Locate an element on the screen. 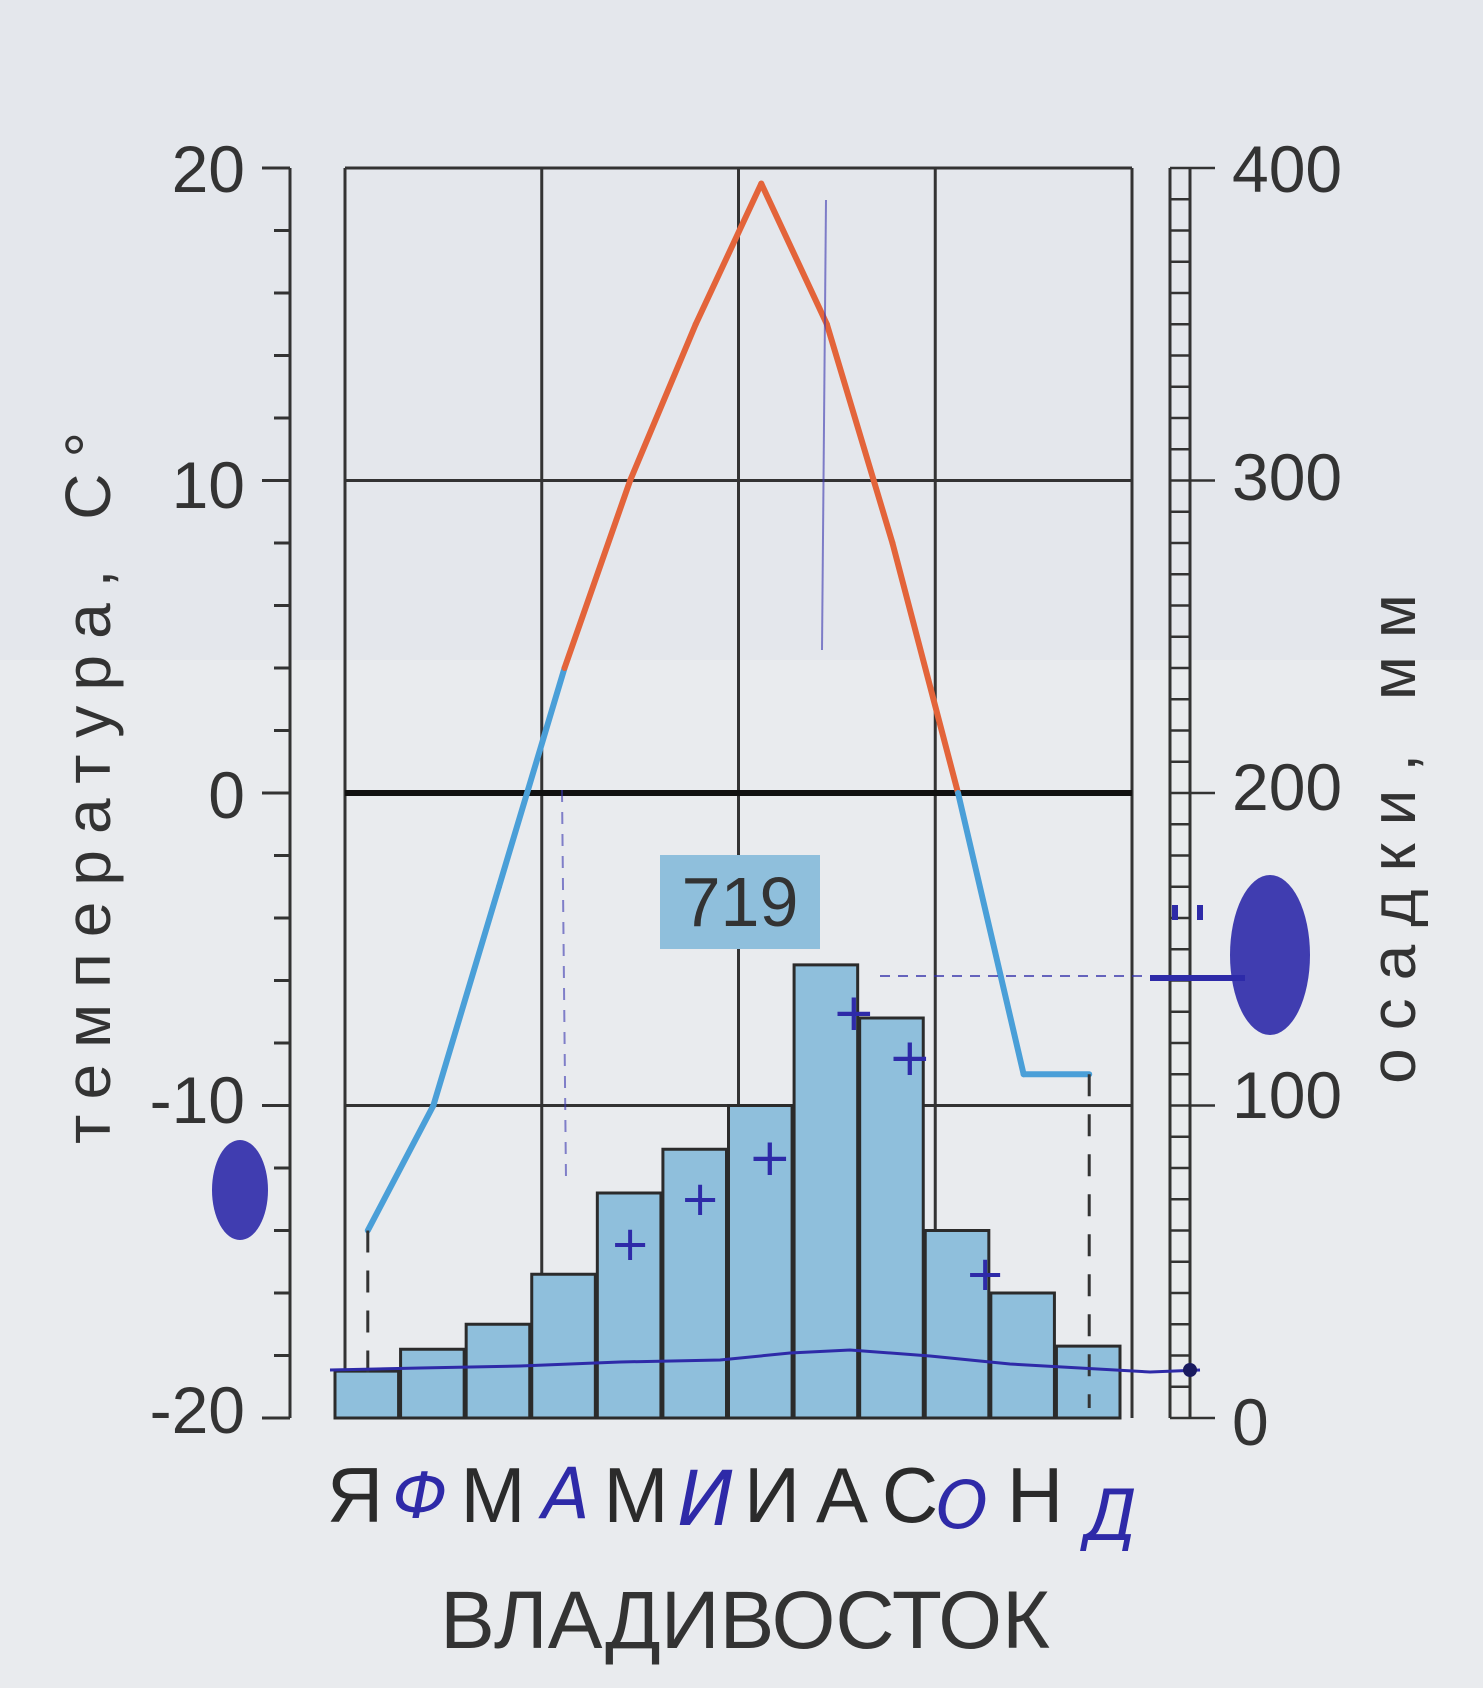  total-precip-box is located at coordinates (740, 902).